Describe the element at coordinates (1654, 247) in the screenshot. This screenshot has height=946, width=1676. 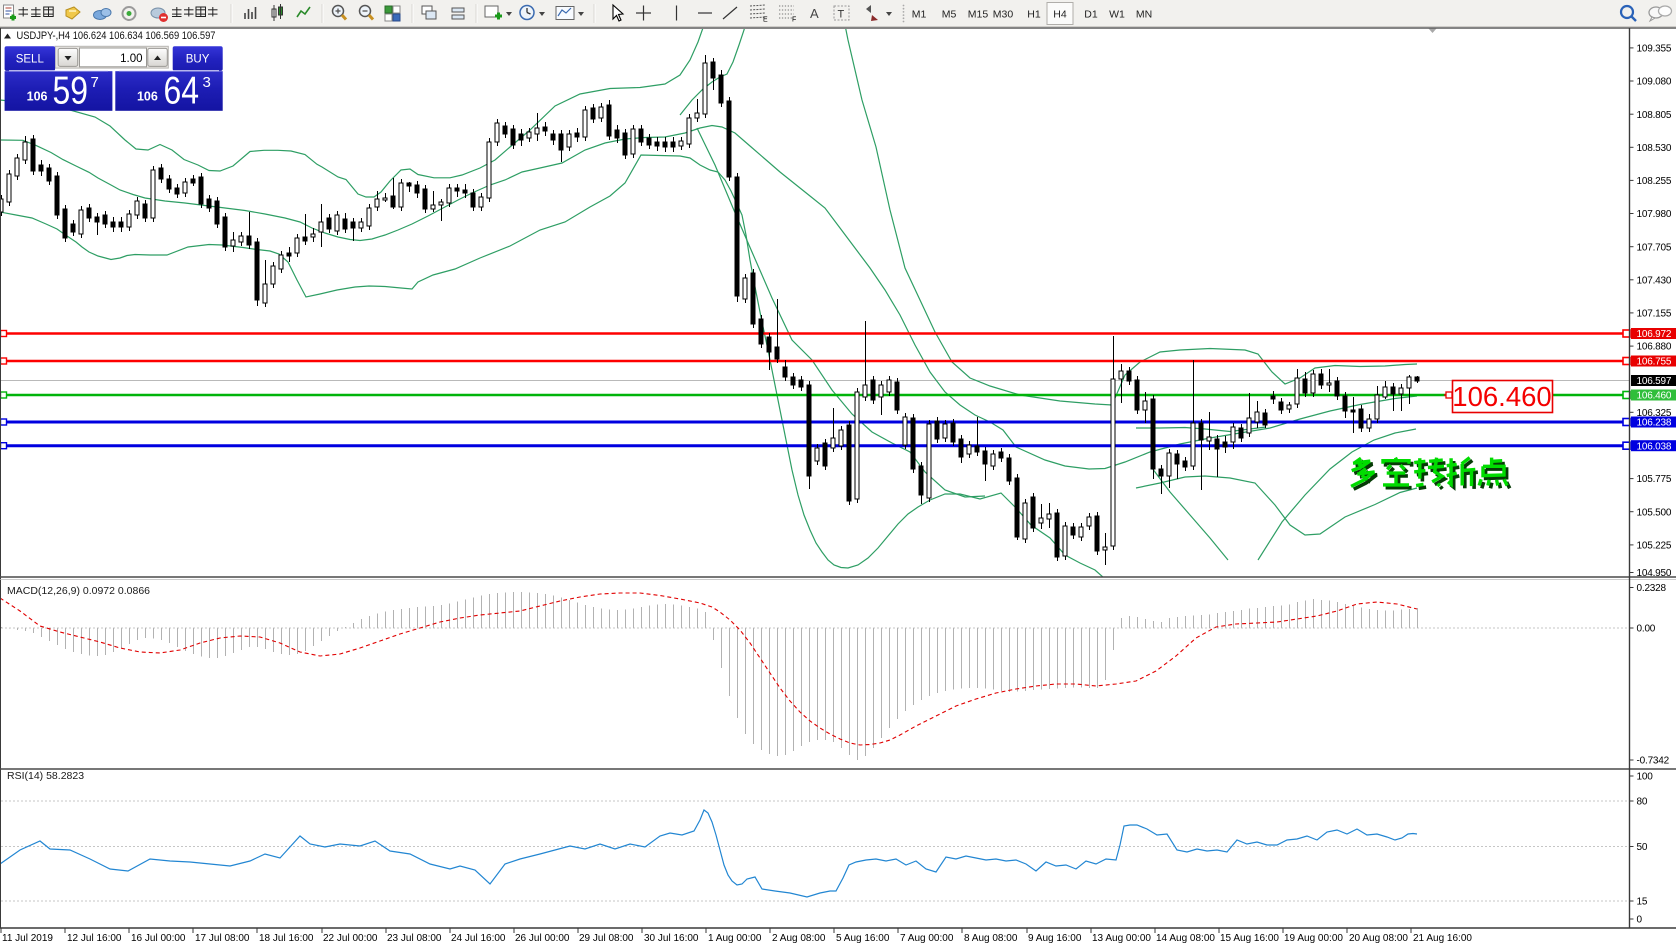
I see `svg-text: 107.705` at that location.